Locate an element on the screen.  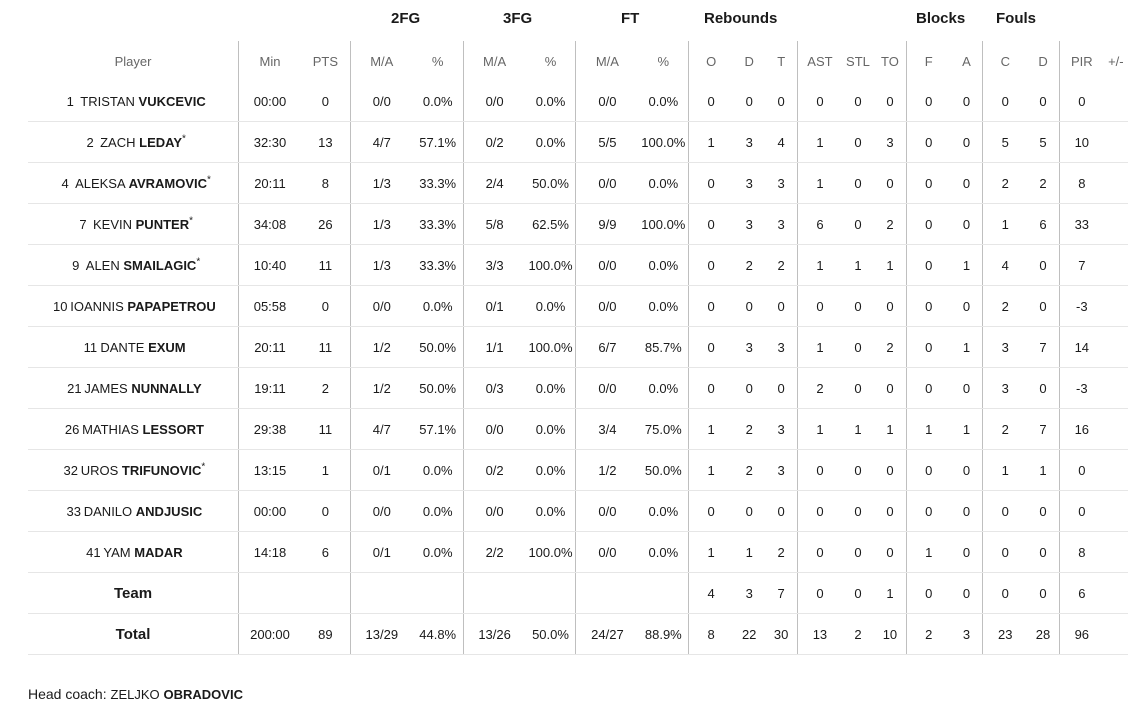
player-last-name: TRIFUNOVIC is located at coordinates (161, 470).